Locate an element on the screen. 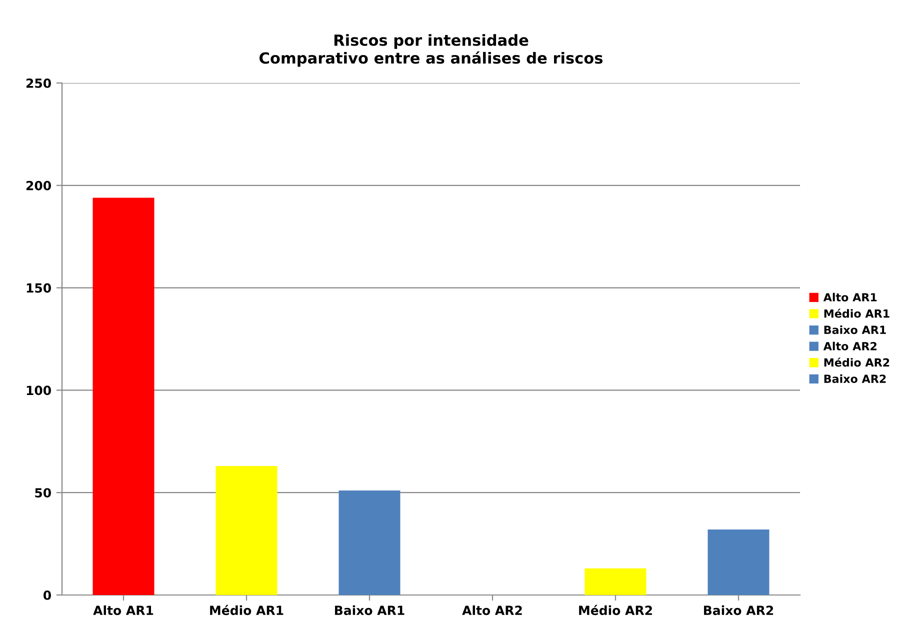  legend-label: Médio AR2 is located at coordinates (857, 362).